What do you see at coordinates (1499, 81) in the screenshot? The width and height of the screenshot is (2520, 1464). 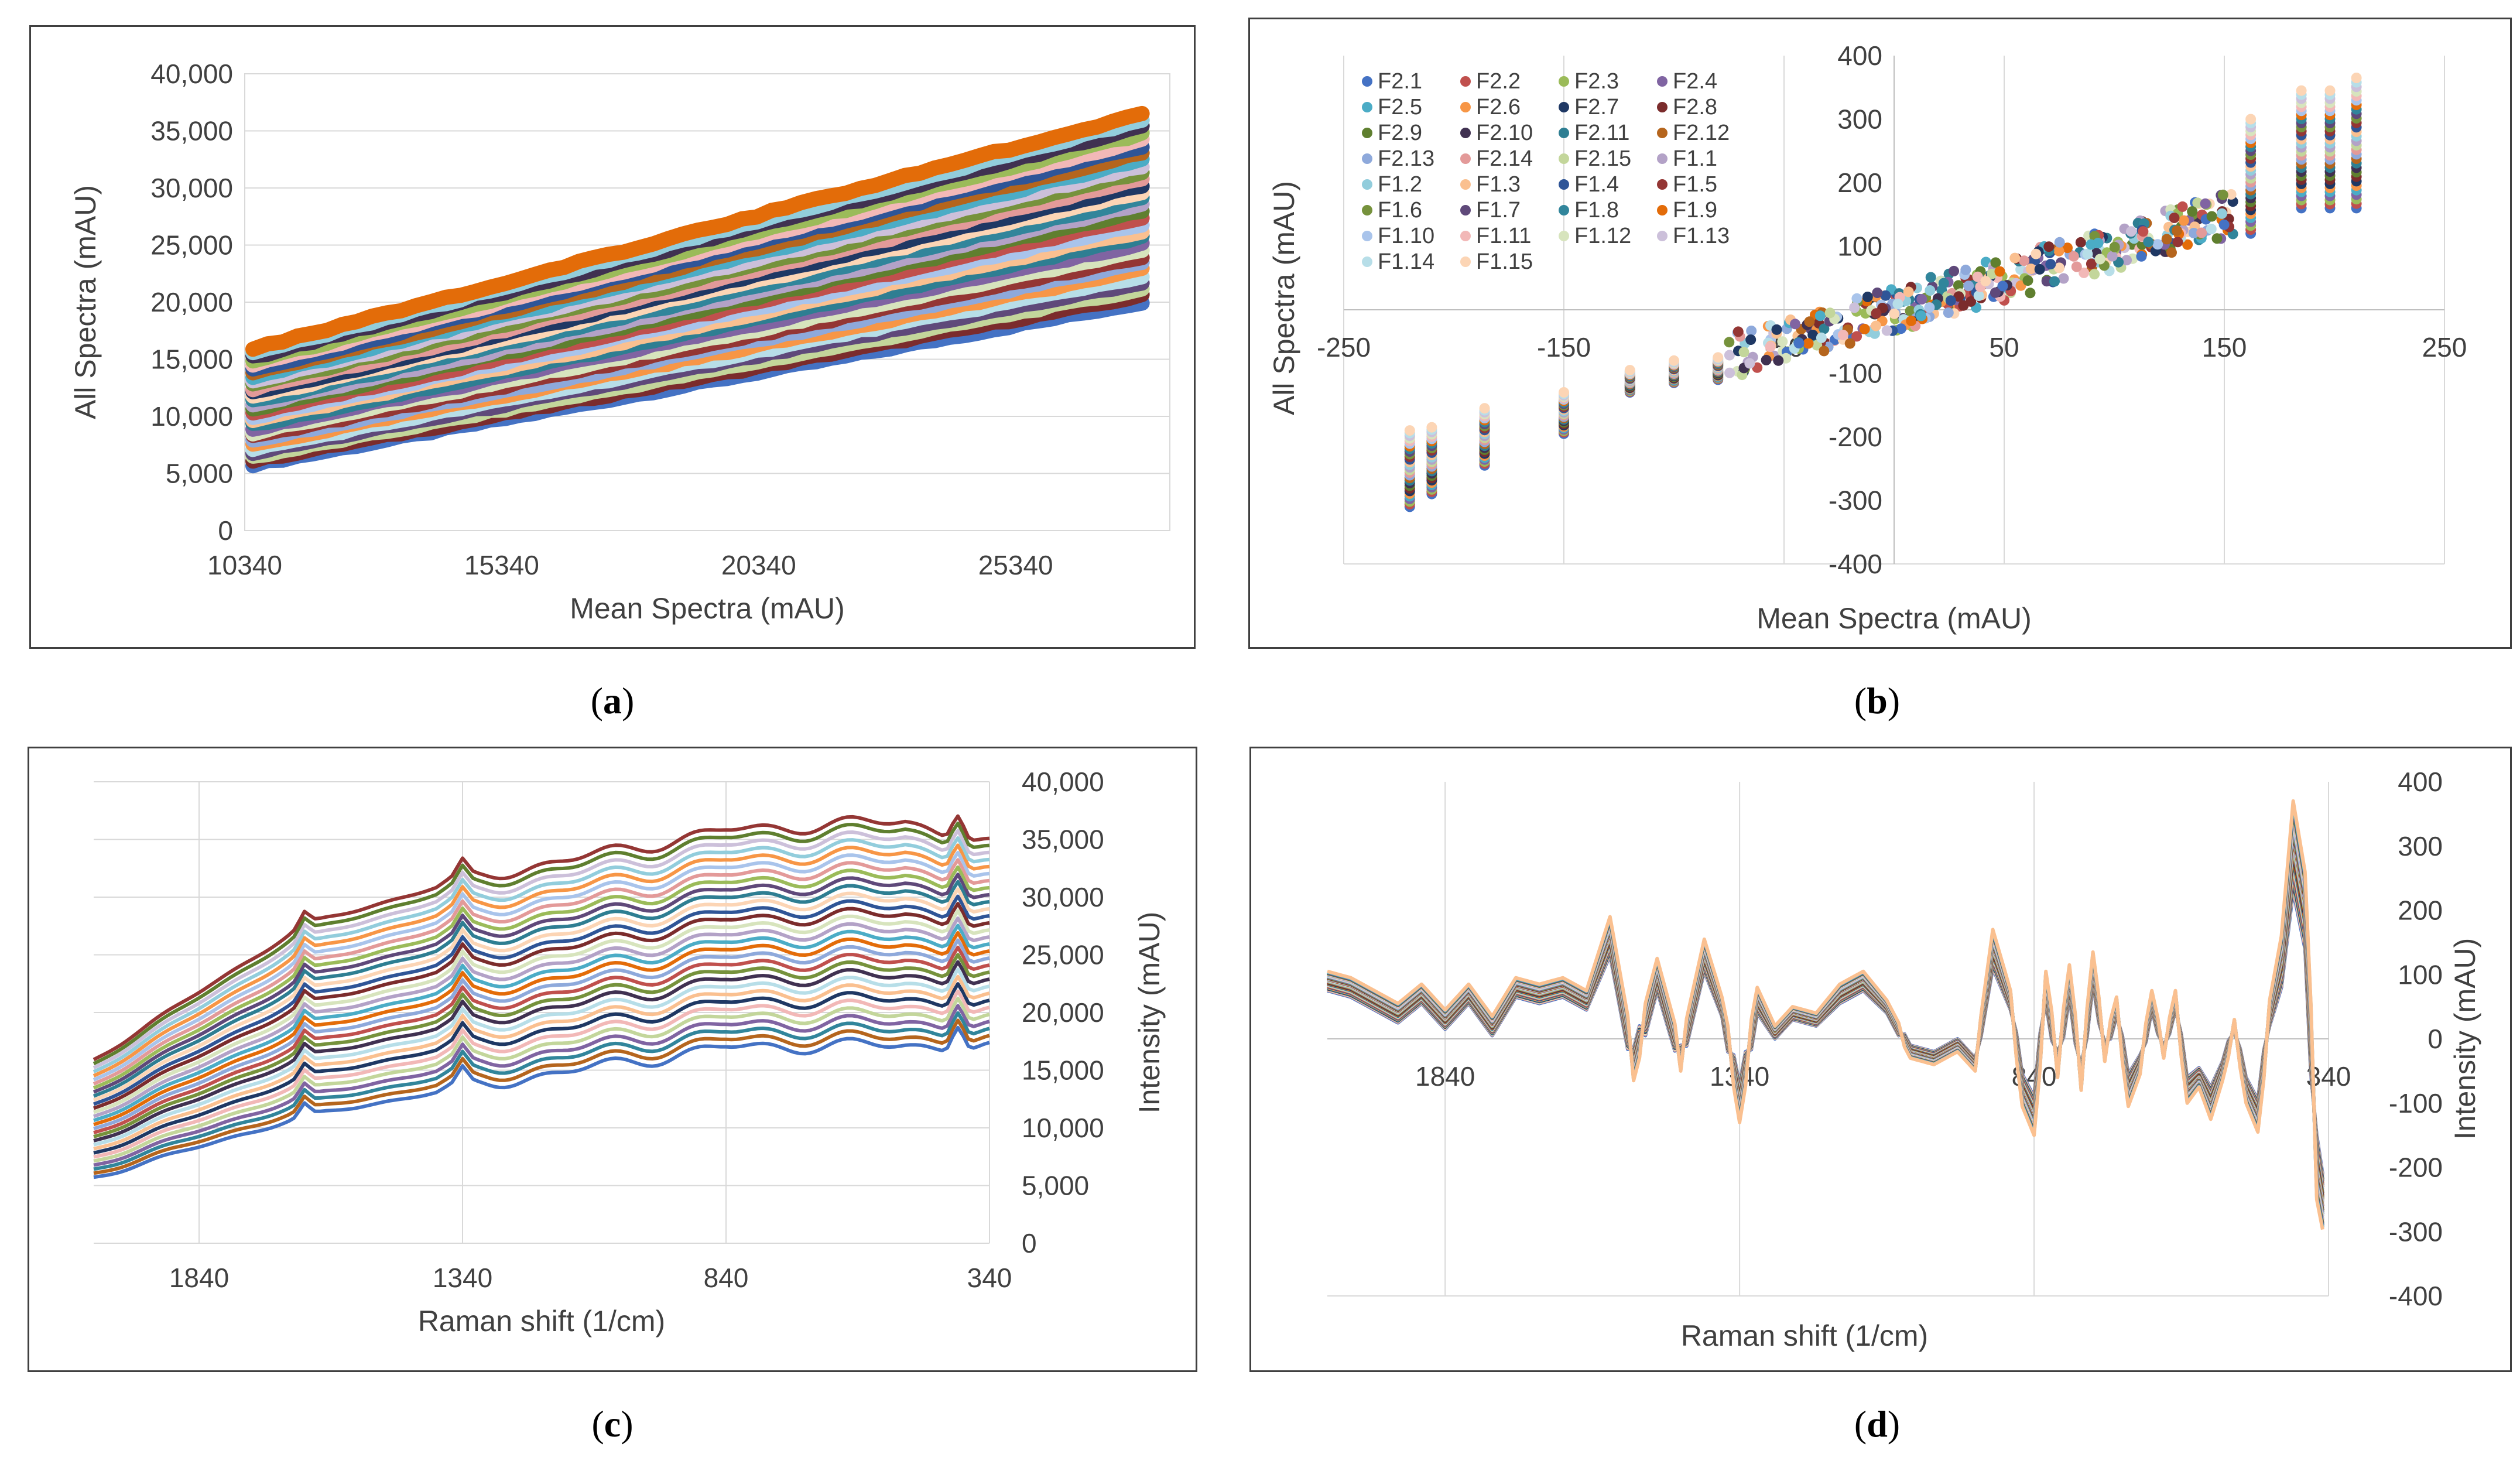 I see `legend-label: F2.2` at bounding box center [1499, 81].